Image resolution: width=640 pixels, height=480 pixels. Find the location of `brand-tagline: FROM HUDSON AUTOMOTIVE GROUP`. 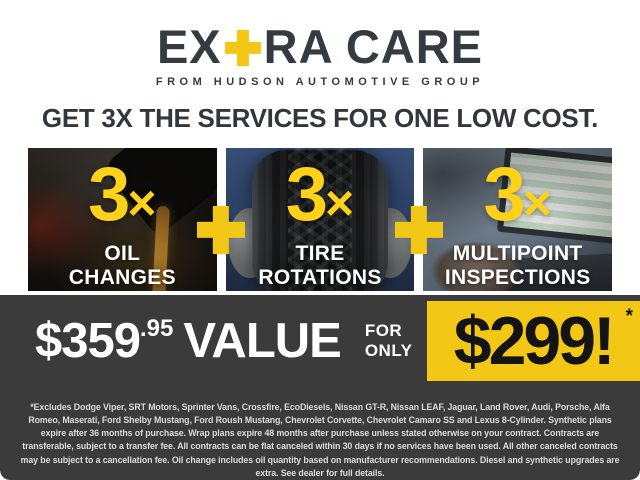

brand-tagline: FROM HUDSON AUTOMOTIVE GROUP is located at coordinates (320, 82).